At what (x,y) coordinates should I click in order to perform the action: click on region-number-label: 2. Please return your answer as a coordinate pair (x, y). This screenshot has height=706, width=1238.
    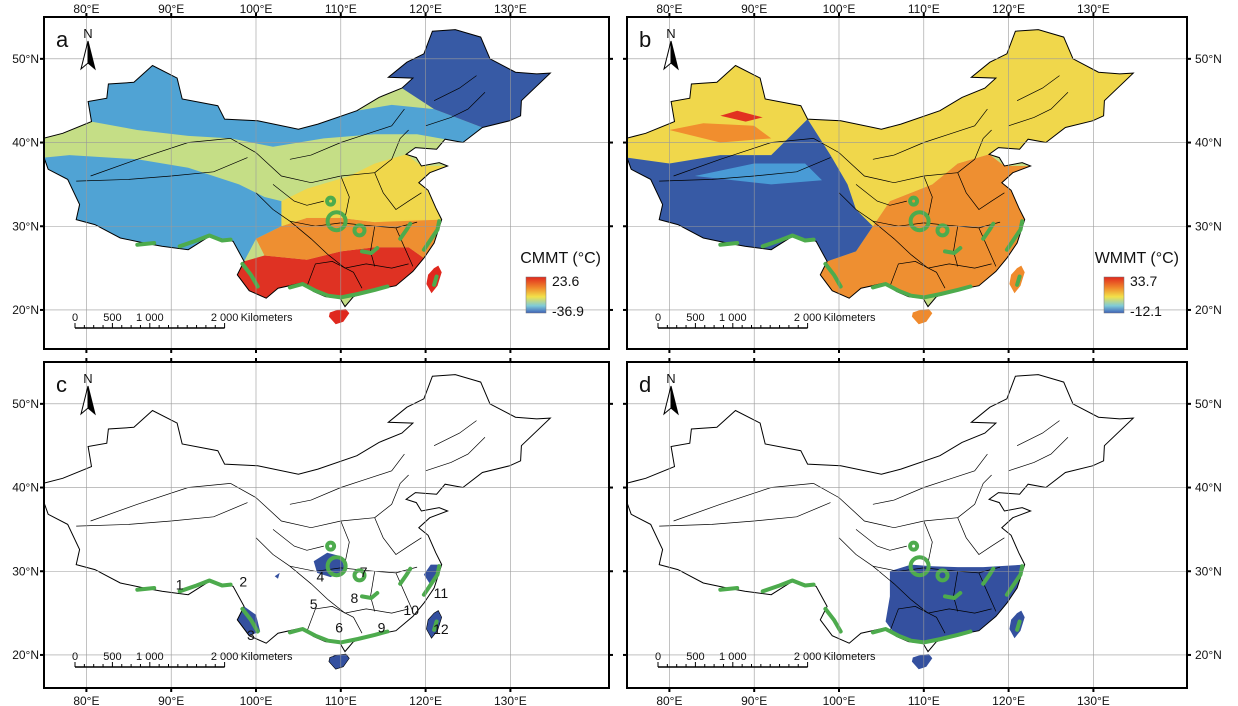
    Looking at the image, I should click on (243, 581).